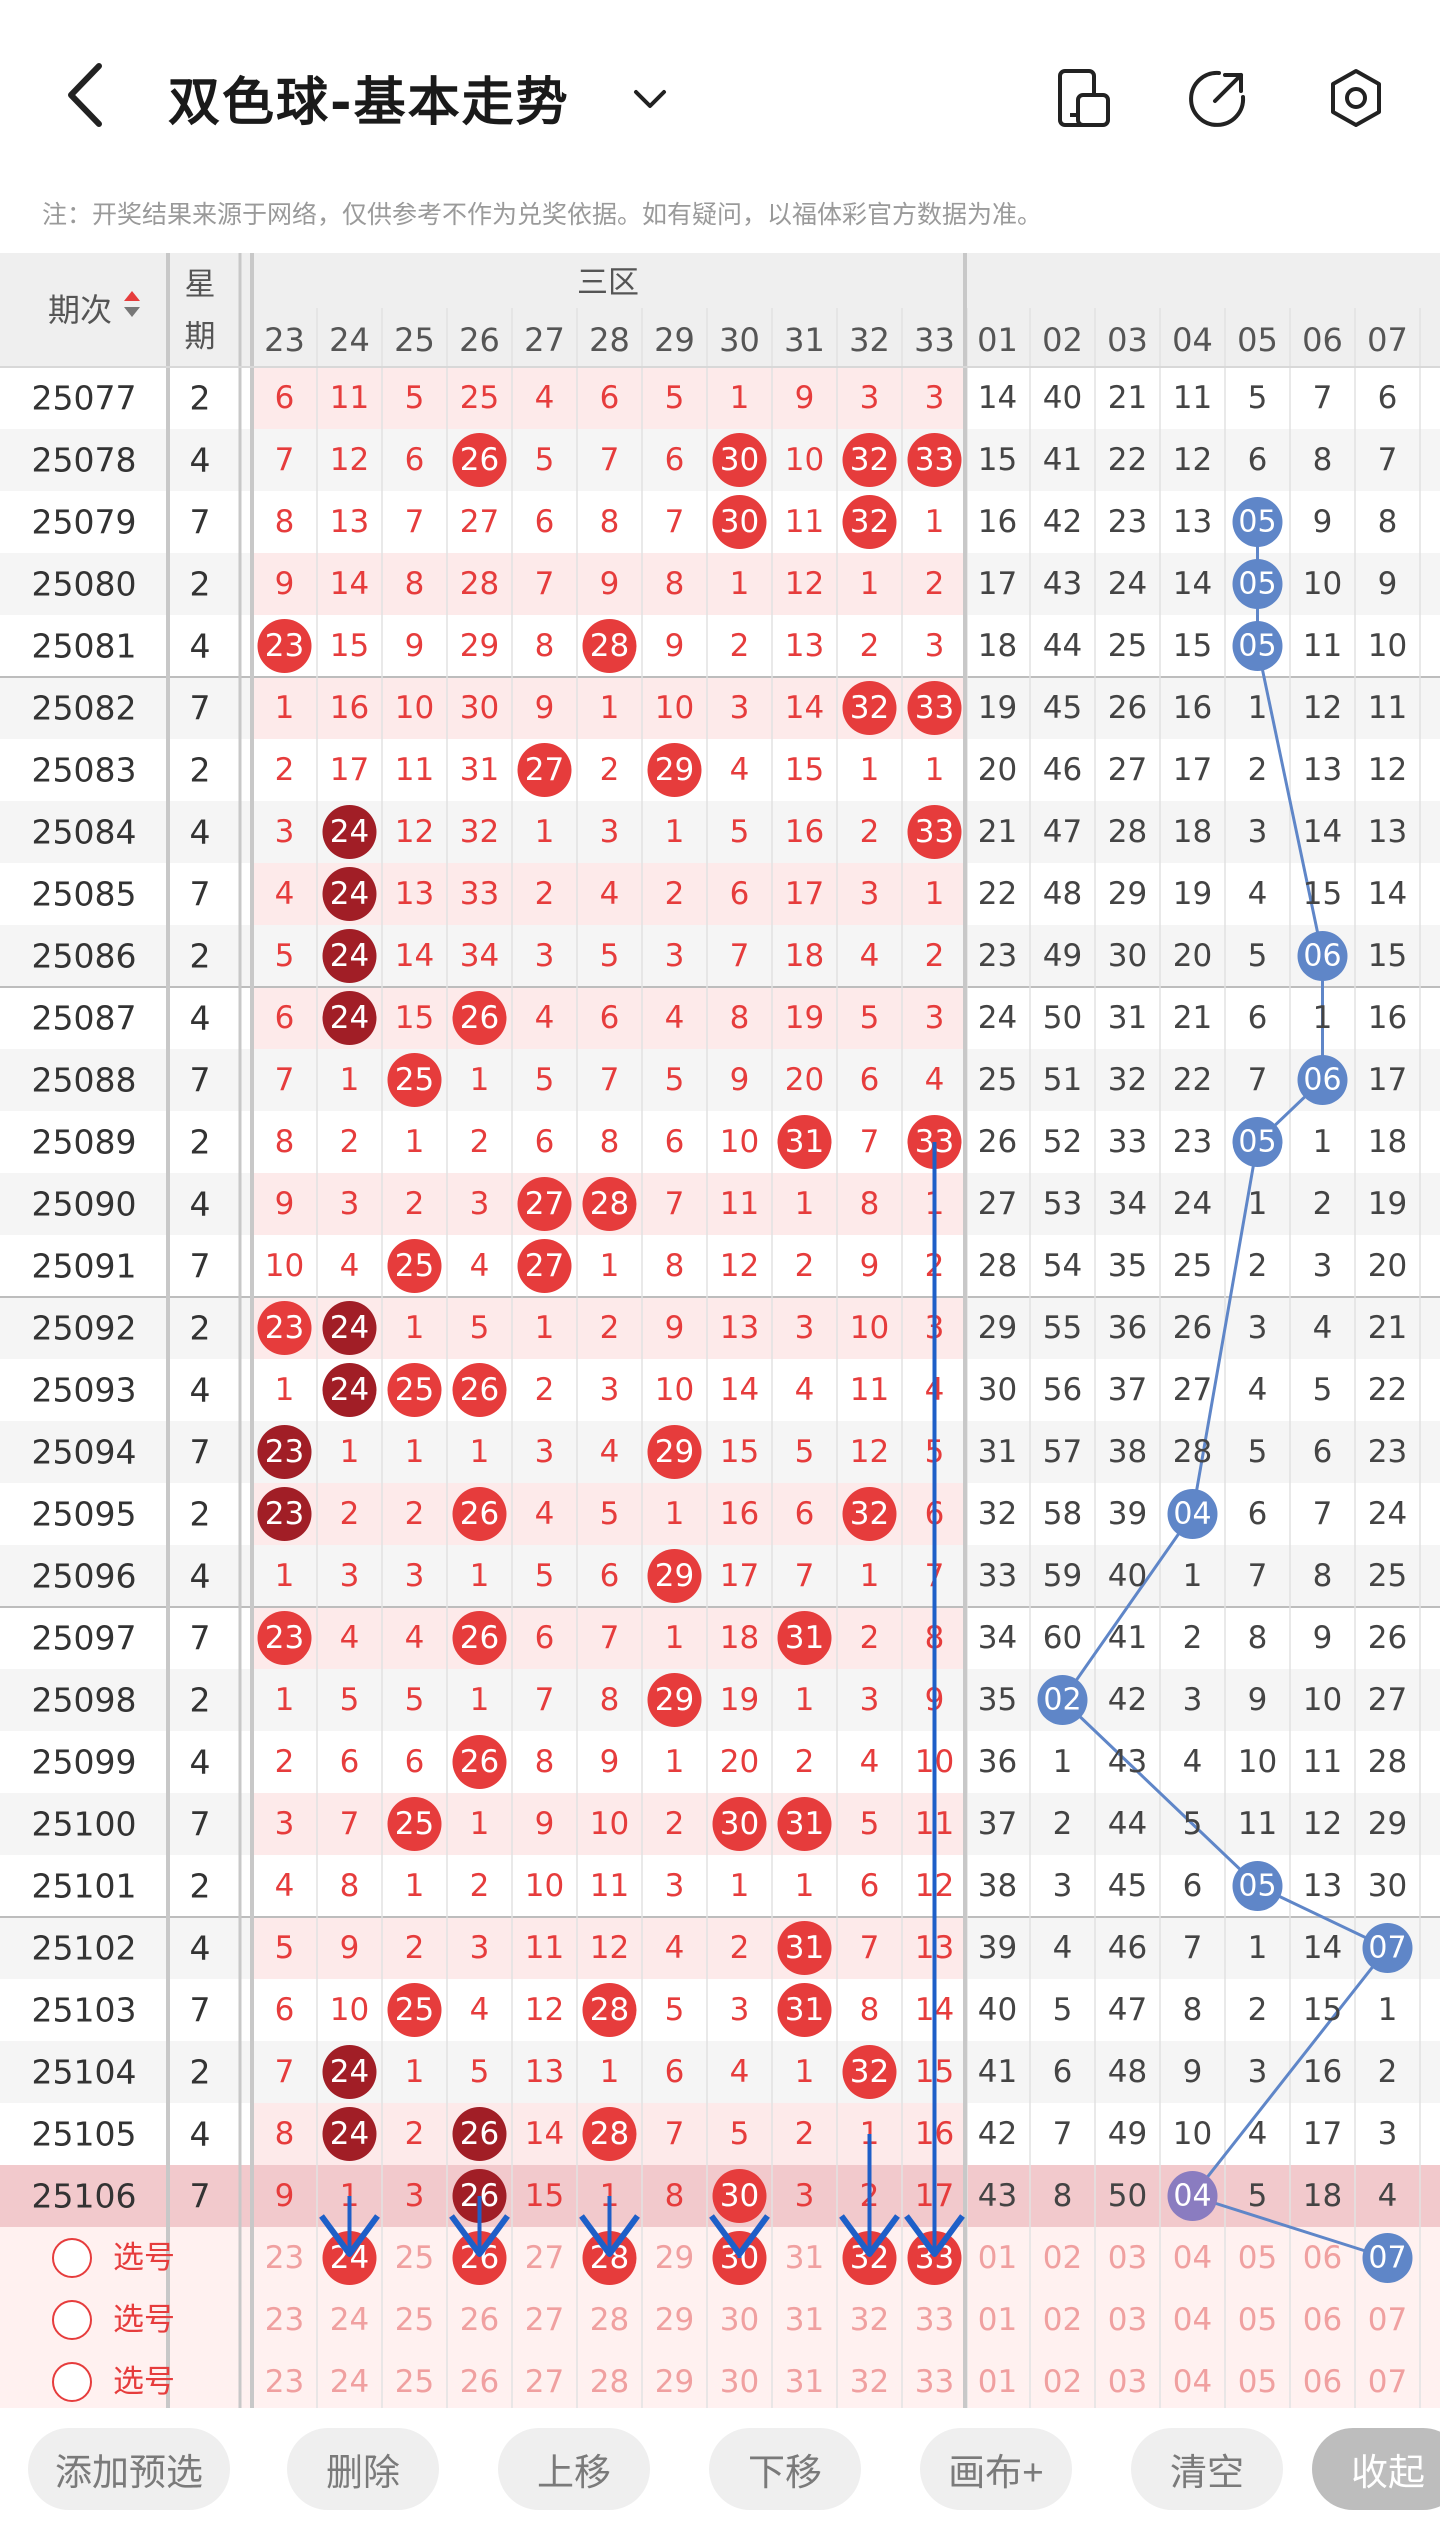 The width and height of the screenshot is (1440, 2537). I want to click on pick-blue-number: 07, so click(1387, 2320).